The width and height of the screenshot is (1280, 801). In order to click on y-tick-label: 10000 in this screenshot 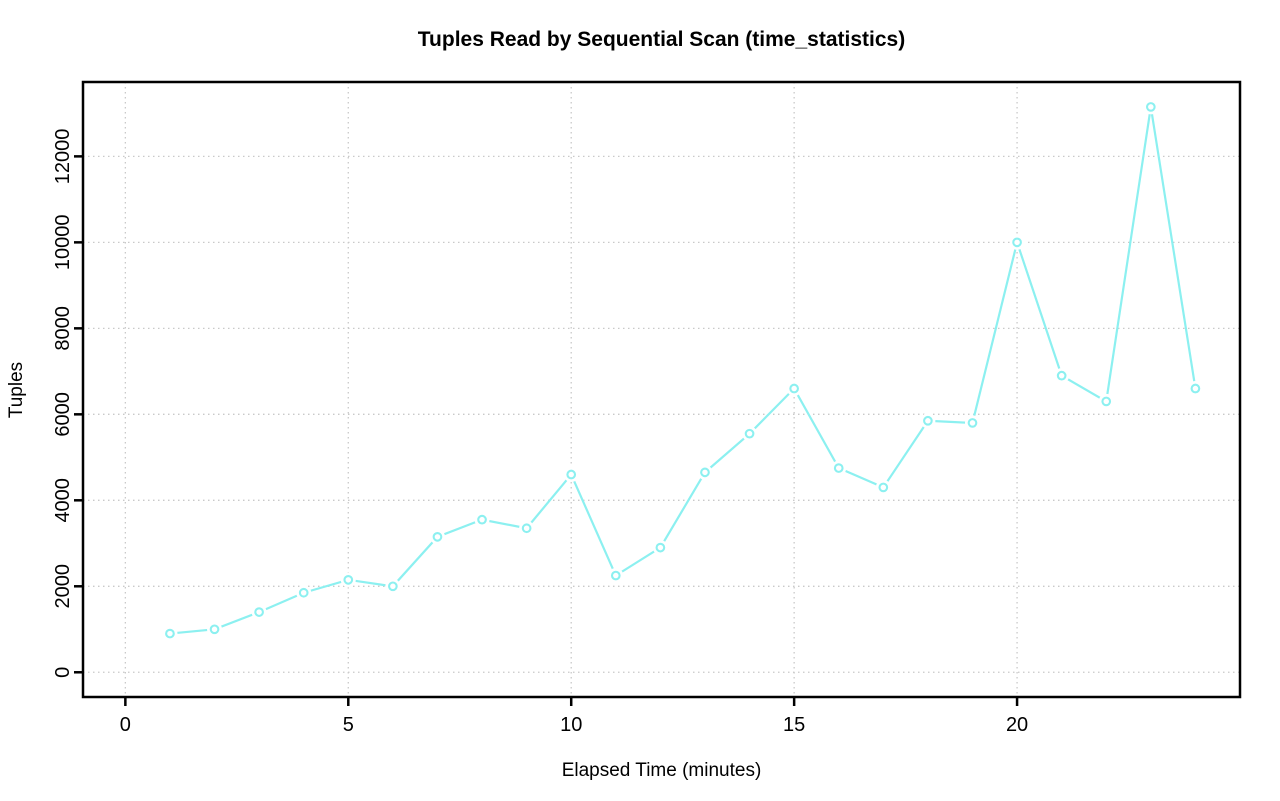, I will do `click(63, 243)`.